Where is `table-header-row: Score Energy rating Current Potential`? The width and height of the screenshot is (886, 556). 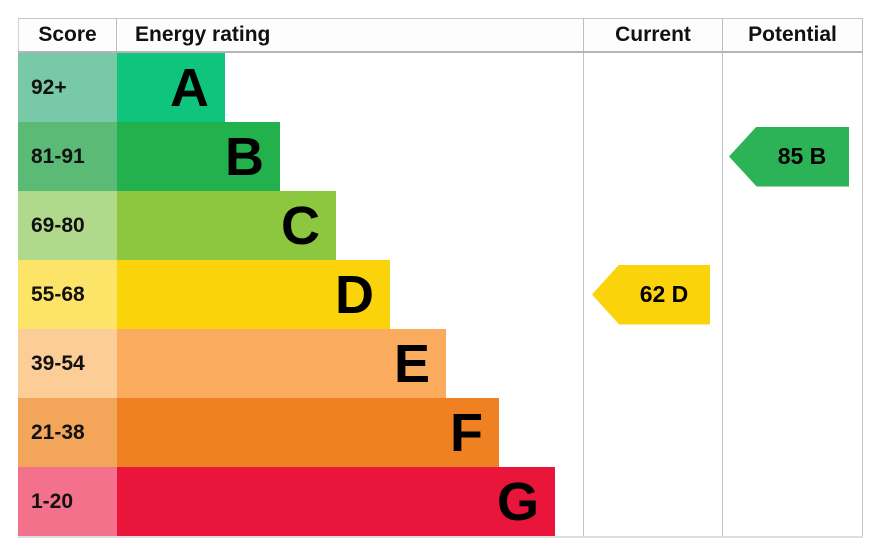 table-header-row: Score Energy rating Current Potential is located at coordinates (440, 35).